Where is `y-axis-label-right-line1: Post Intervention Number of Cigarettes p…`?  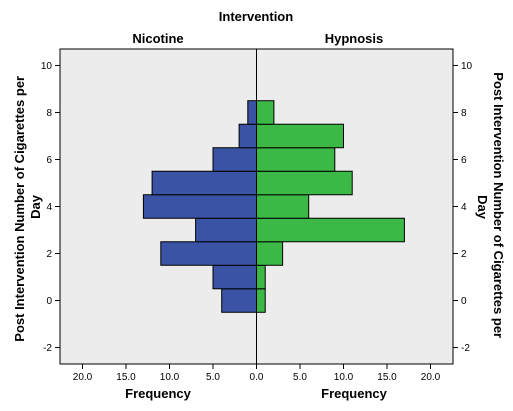
y-axis-label-right-line1: Post Intervention Number of Cigarettes p… is located at coordinates (498, 205).